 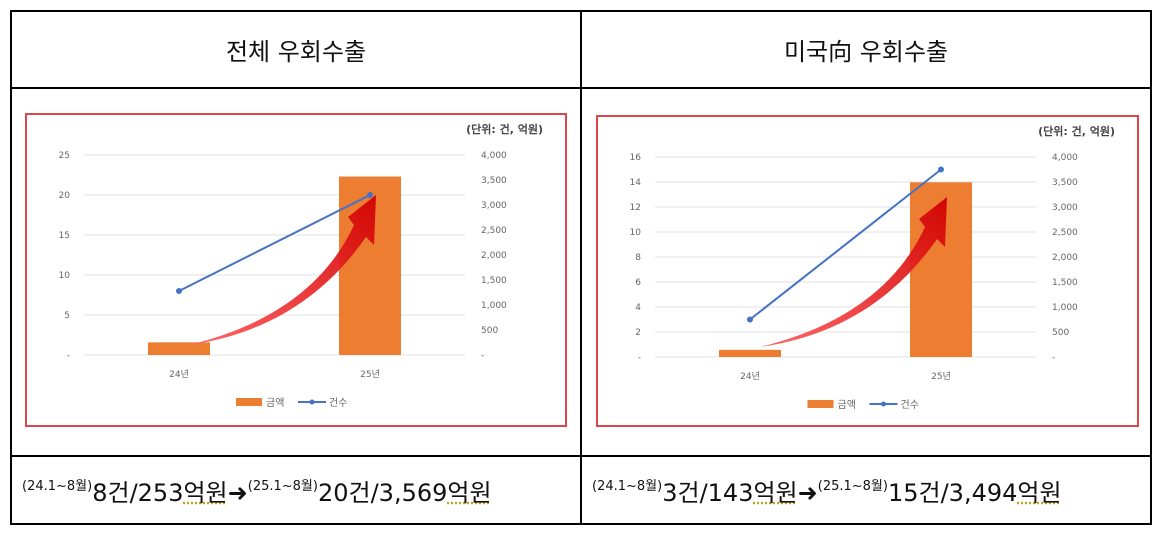 I want to click on footer-us: (24.1~8월)3건/143억원➜(25.1~8월)15건/3,494억원, so click(x=866, y=490).